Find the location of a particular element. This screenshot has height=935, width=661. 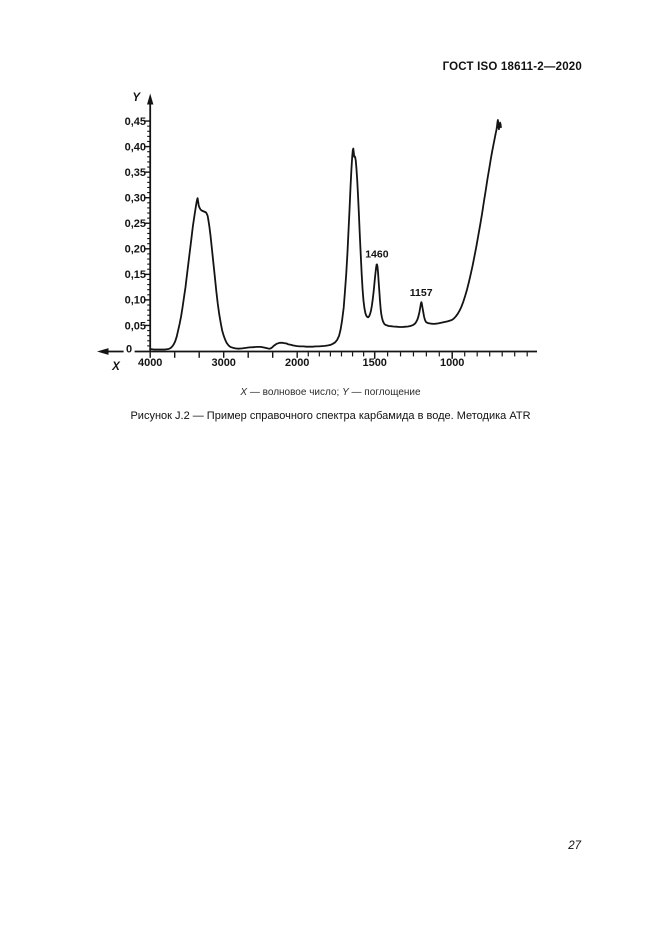

document-header: ГОСТ ISO 18611-2—2020 is located at coordinates (512, 67).